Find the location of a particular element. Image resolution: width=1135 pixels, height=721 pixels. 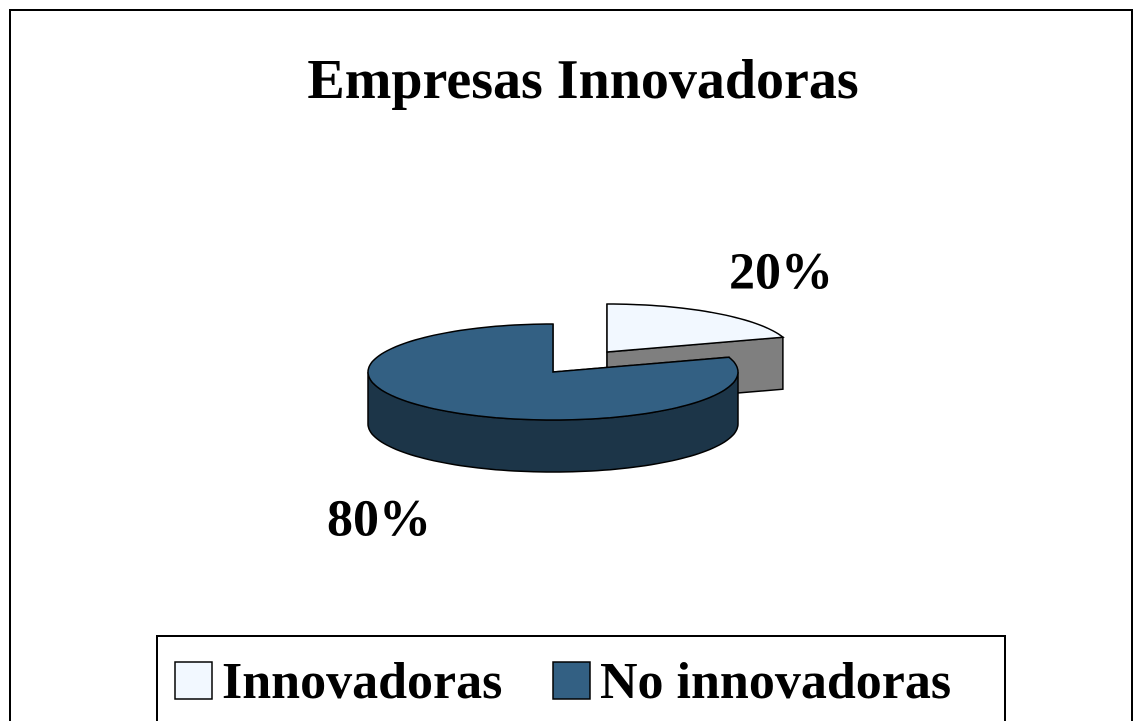

data-label: 80% is located at coordinates (379, 519).